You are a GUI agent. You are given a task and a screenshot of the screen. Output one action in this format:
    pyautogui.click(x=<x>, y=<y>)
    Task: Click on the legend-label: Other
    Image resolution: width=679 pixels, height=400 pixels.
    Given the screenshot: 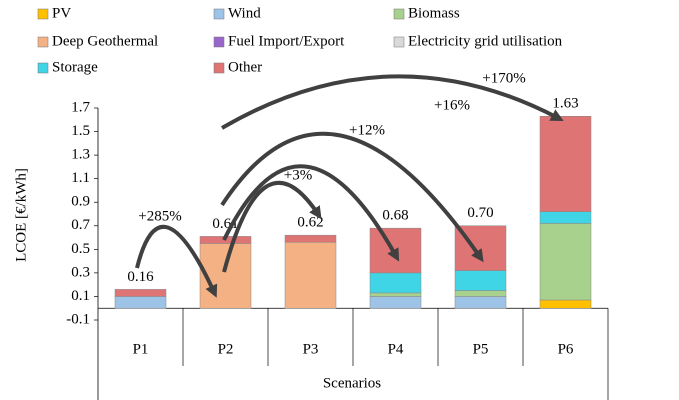 What is the action you would take?
    pyautogui.click(x=245, y=67)
    